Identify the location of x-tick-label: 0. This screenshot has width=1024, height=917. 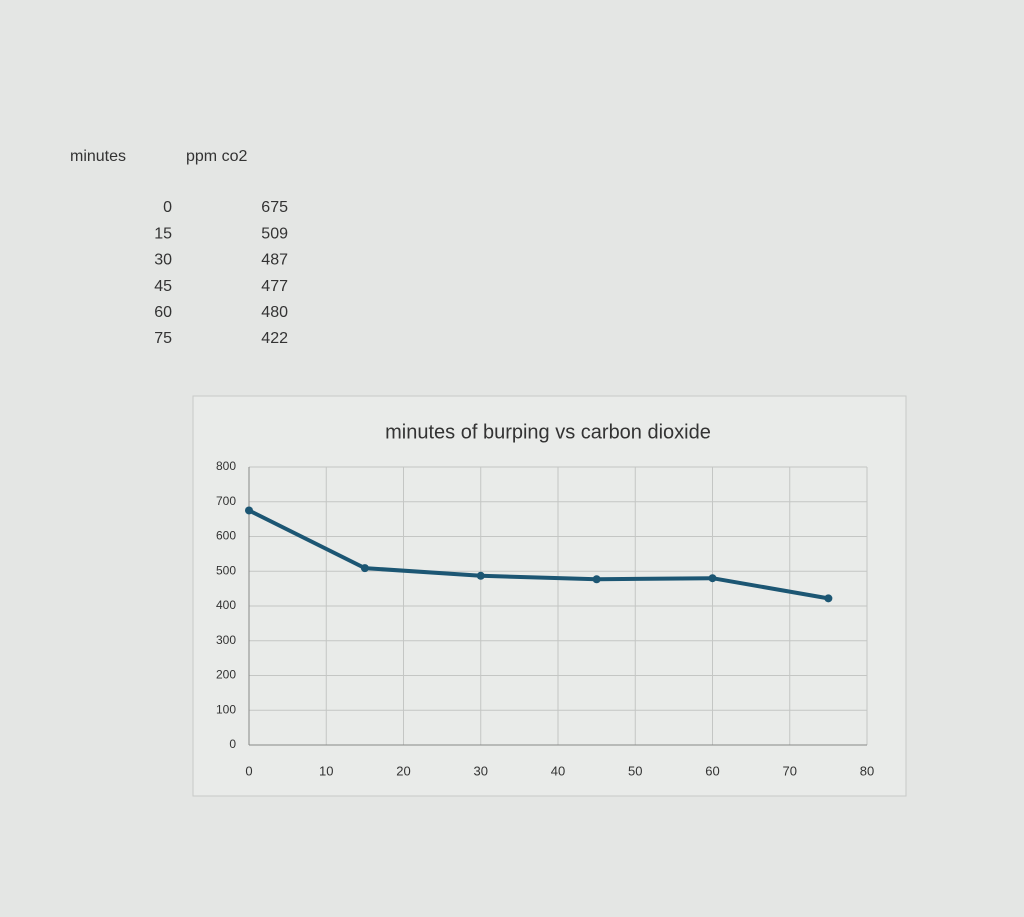
(248, 770).